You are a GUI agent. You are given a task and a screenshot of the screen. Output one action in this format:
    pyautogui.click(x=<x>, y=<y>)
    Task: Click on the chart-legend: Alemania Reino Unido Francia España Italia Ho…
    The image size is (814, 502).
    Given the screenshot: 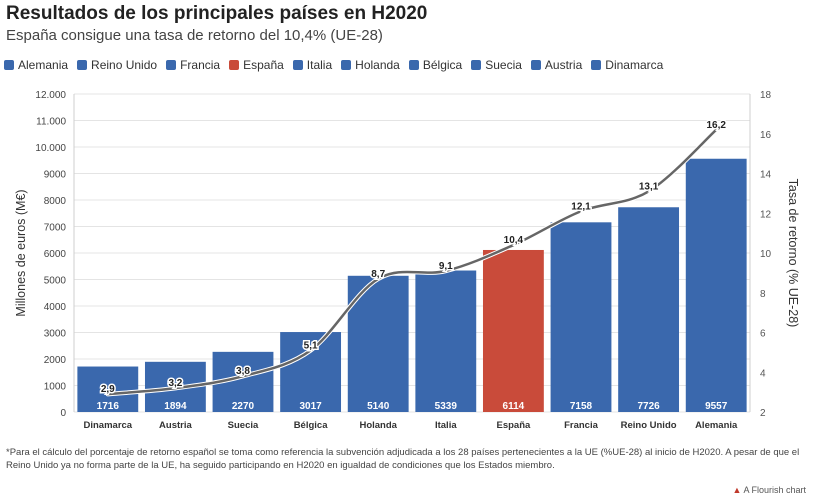 What is the action you would take?
    pyautogui.click(x=333, y=65)
    